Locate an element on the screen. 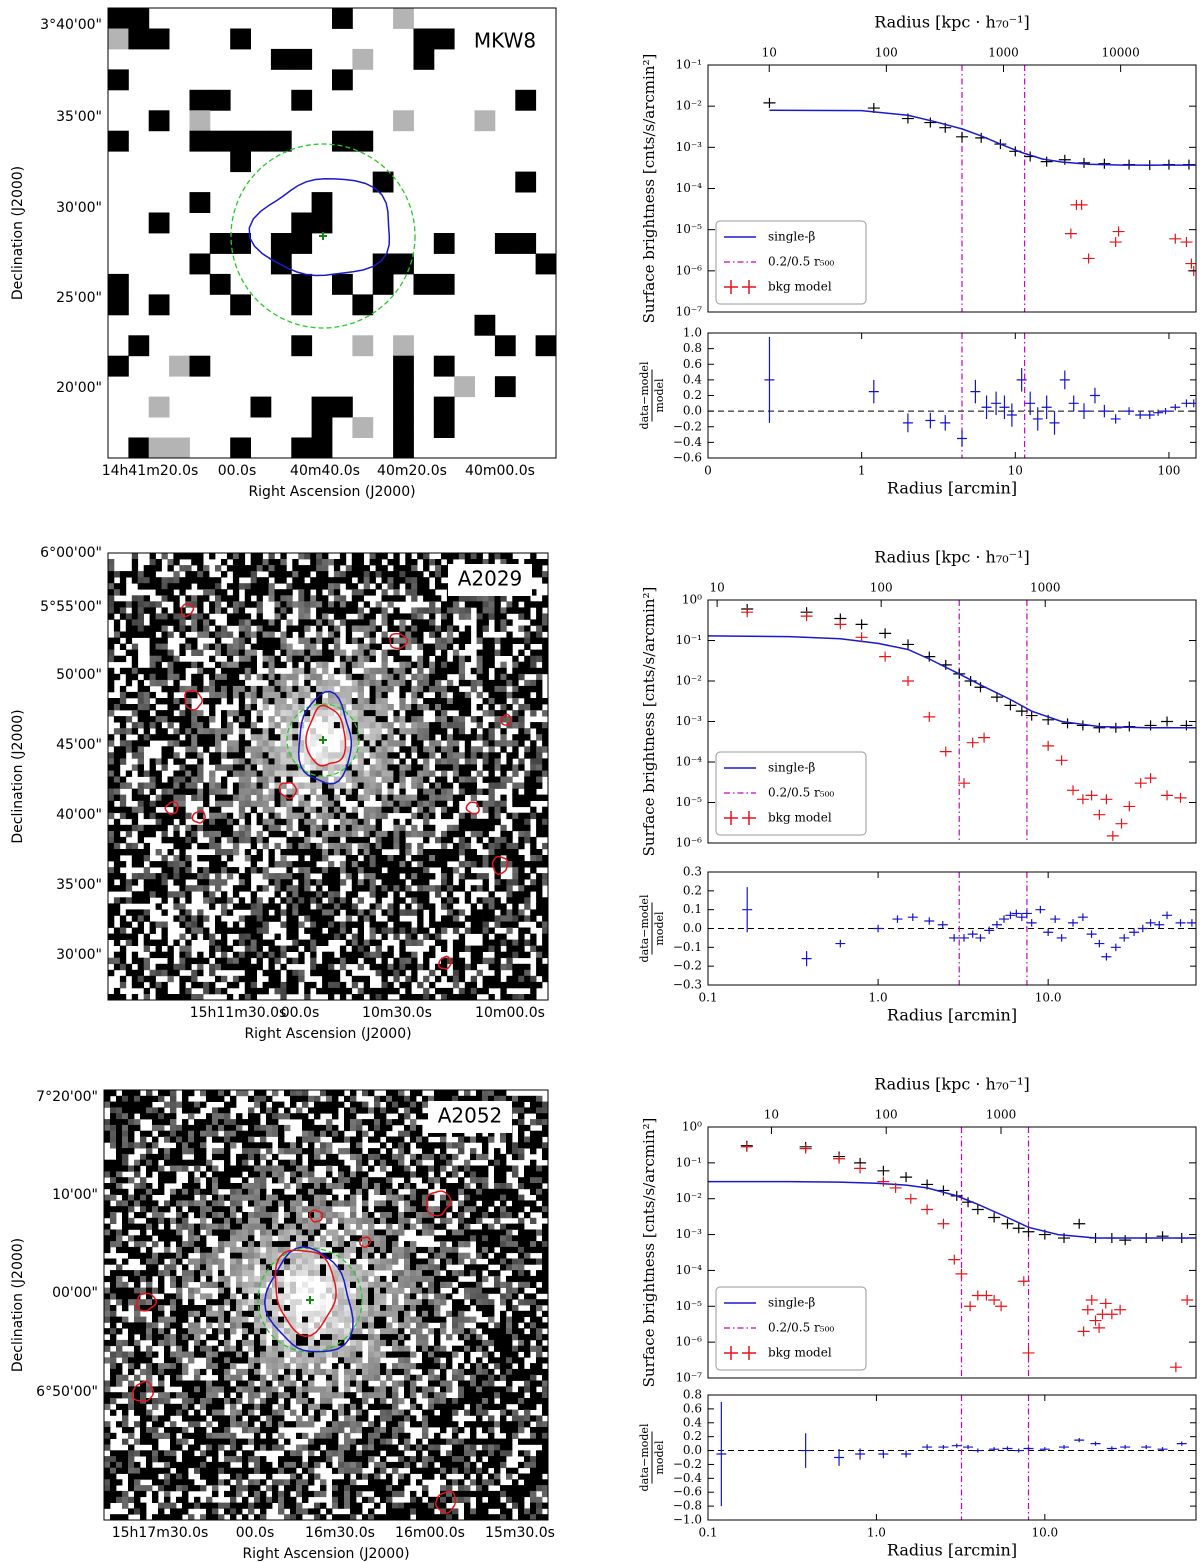  bkg-point is located at coordinates (1073, 790).